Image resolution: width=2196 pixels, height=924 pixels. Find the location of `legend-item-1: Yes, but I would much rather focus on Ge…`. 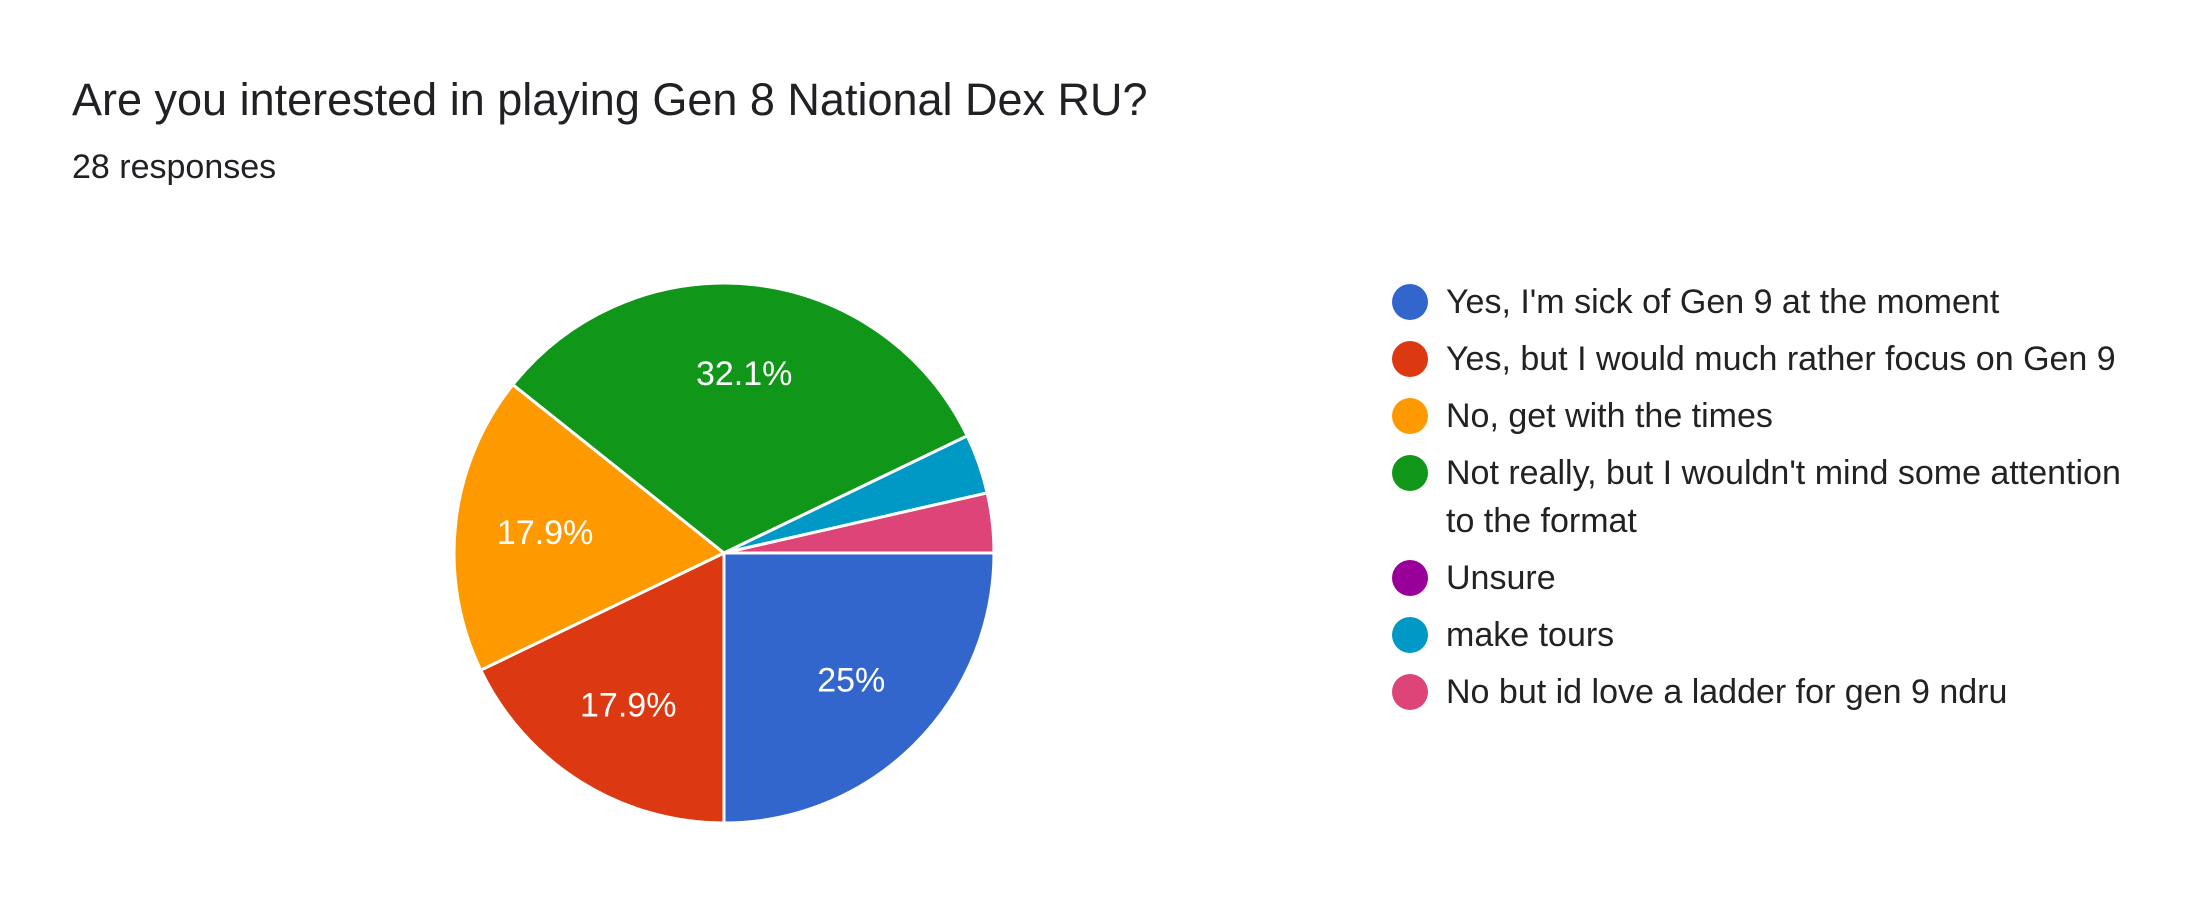

legend-item-1: Yes, but I would much rather focus on Ge… is located at coordinates (1772, 359).